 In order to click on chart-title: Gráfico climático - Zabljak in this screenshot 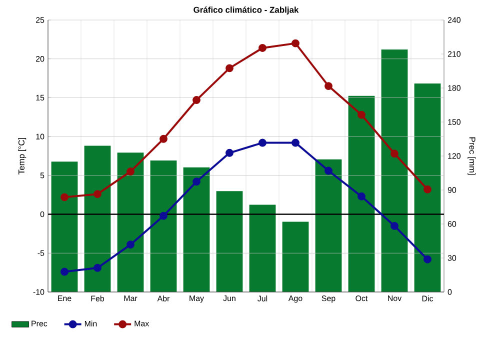, I will do `click(246, 10)`.